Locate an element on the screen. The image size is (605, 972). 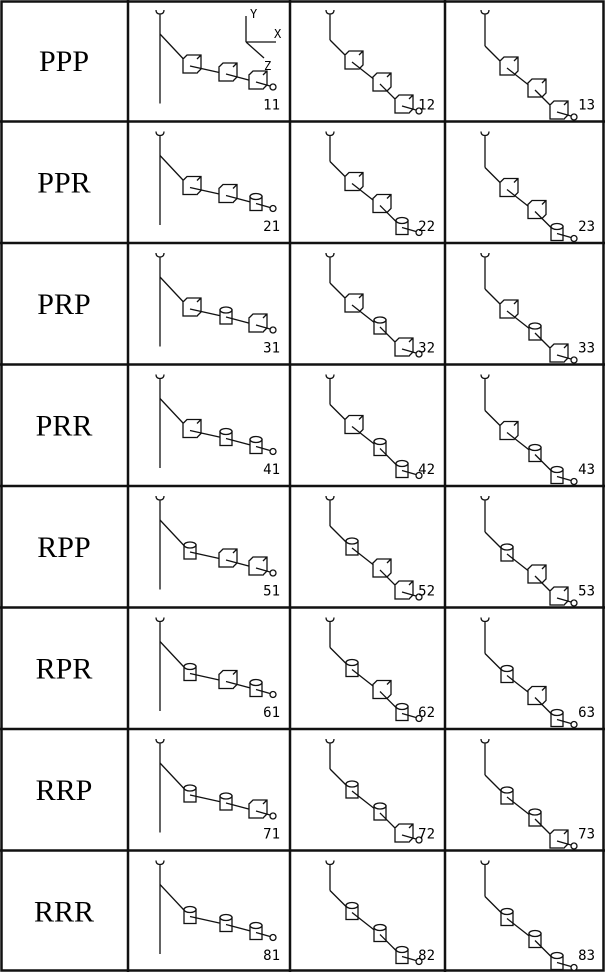
cell-number: 43 is located at coordinates (586, 470).